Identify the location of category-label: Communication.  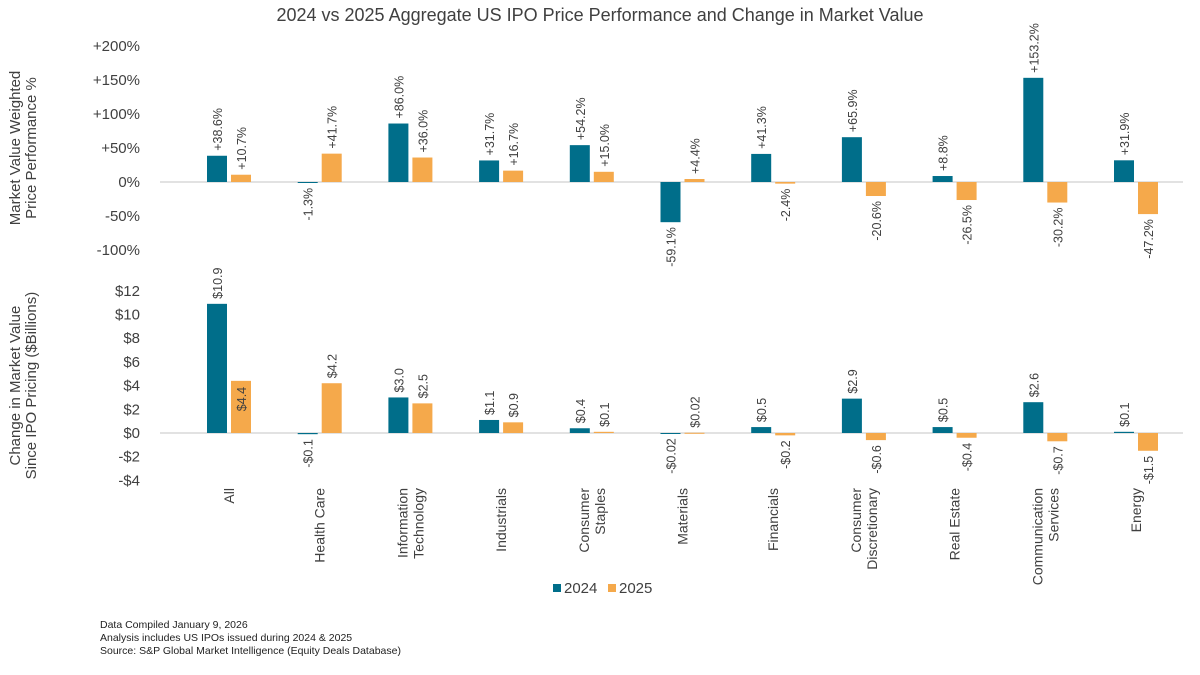
(1037, 536).